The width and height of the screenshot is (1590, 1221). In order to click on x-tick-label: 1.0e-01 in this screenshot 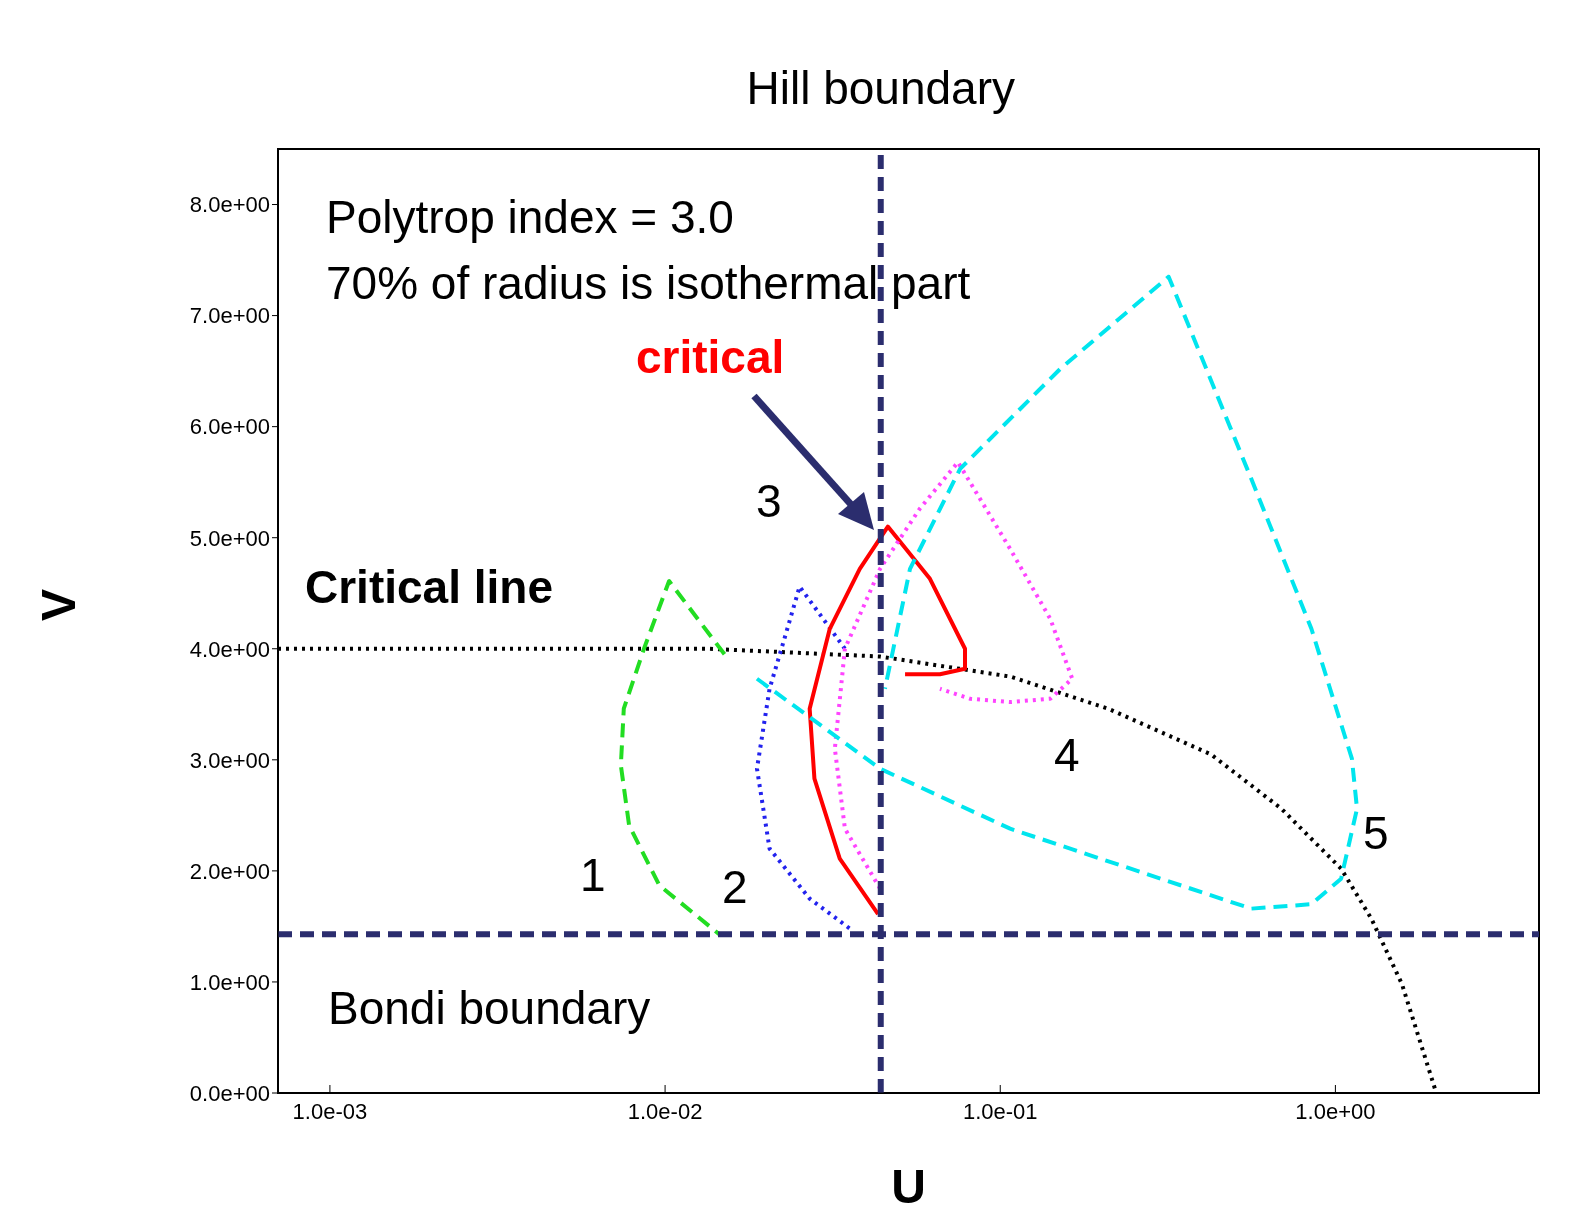, I will do `click(1000, 1111)`.